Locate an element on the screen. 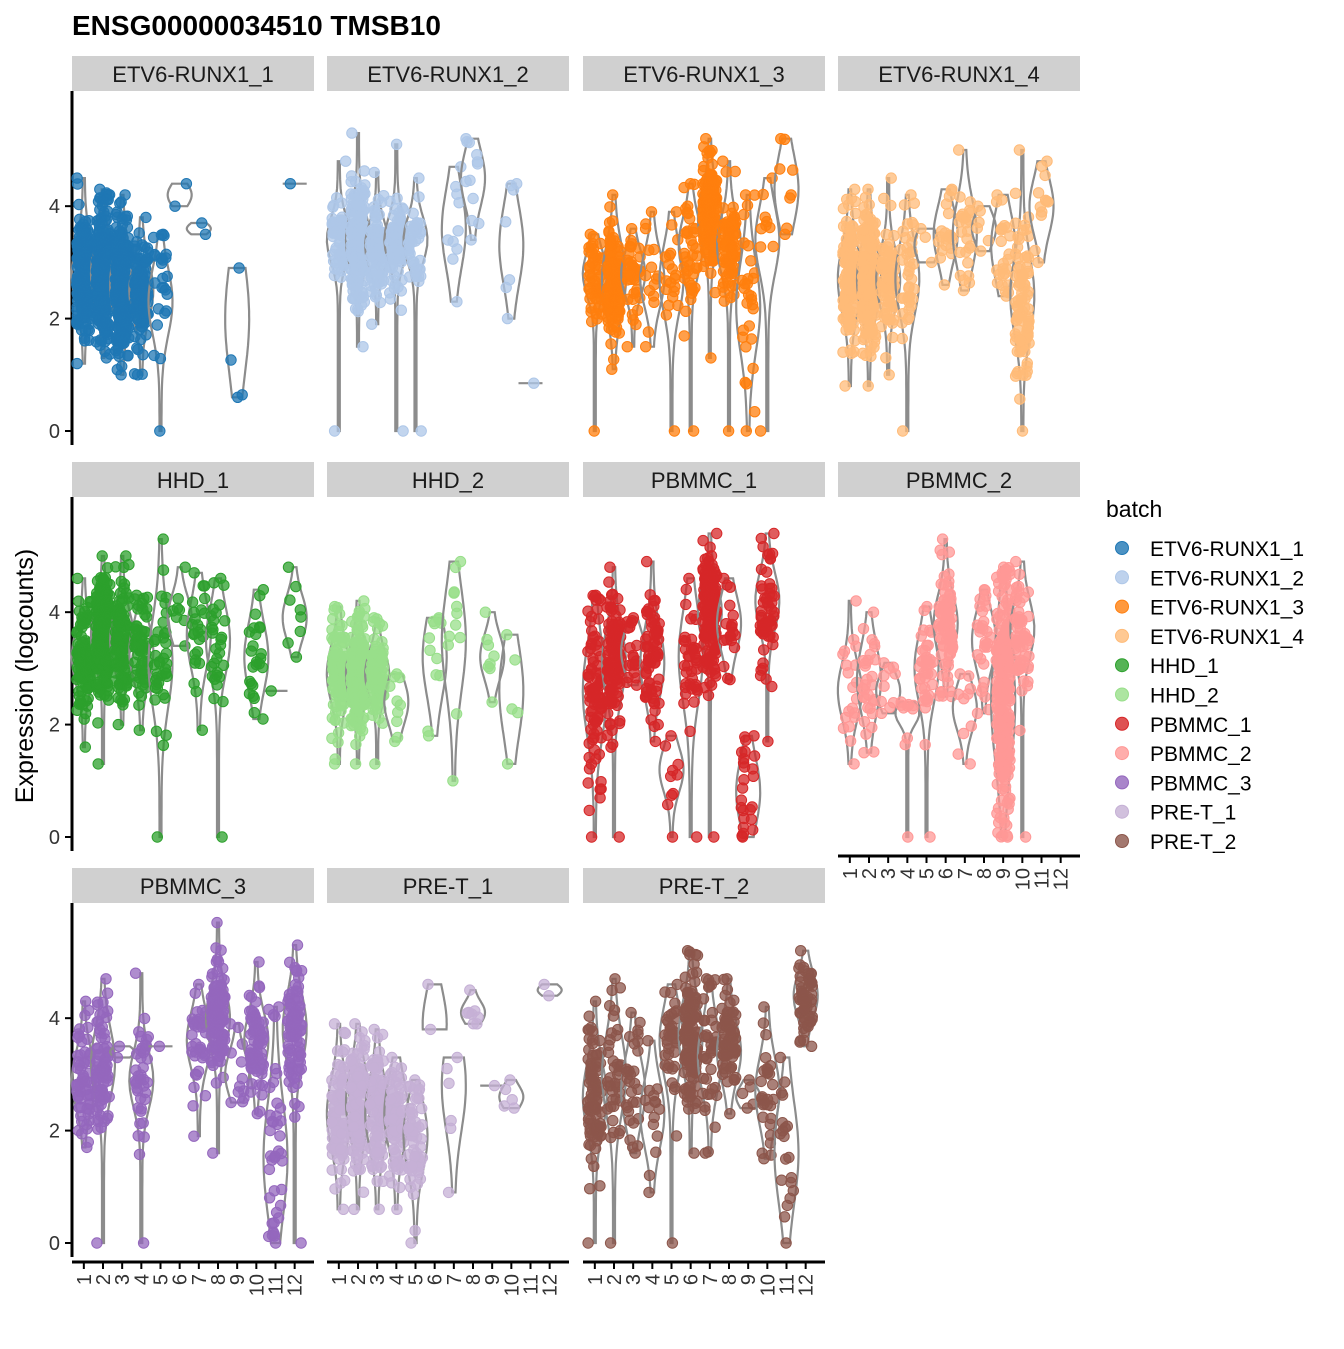  facet-panel-etv6-runx1_2: ETV6-RUNX1_2 is located at coordinates (448, 246).